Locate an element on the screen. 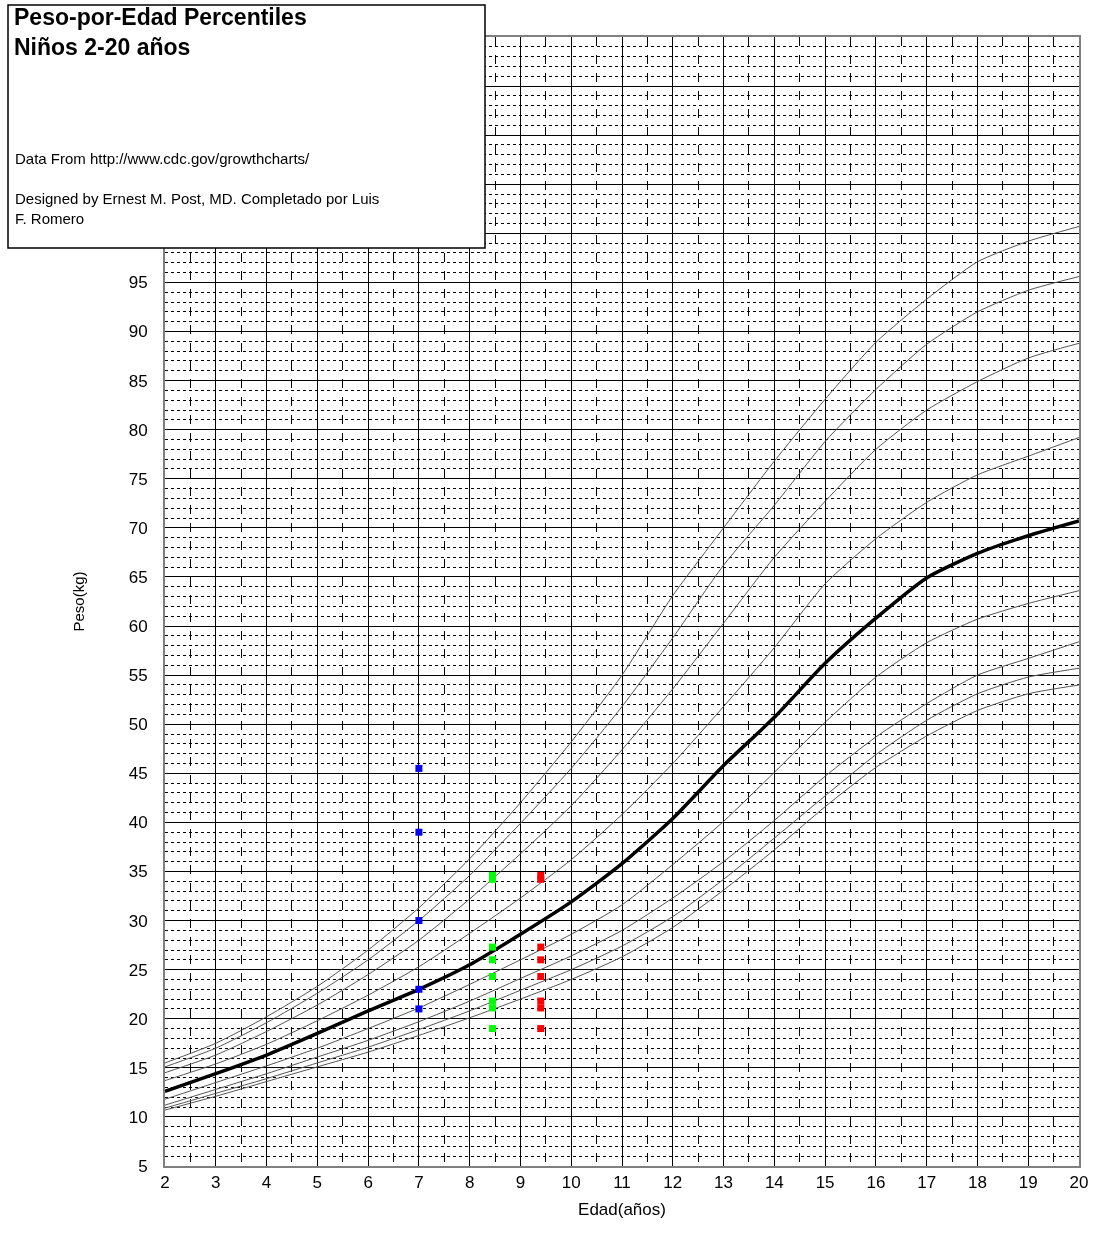 This screenshot has width=1101, height=1246. y-tick-label: 95 is located at coordinates (138, 283).